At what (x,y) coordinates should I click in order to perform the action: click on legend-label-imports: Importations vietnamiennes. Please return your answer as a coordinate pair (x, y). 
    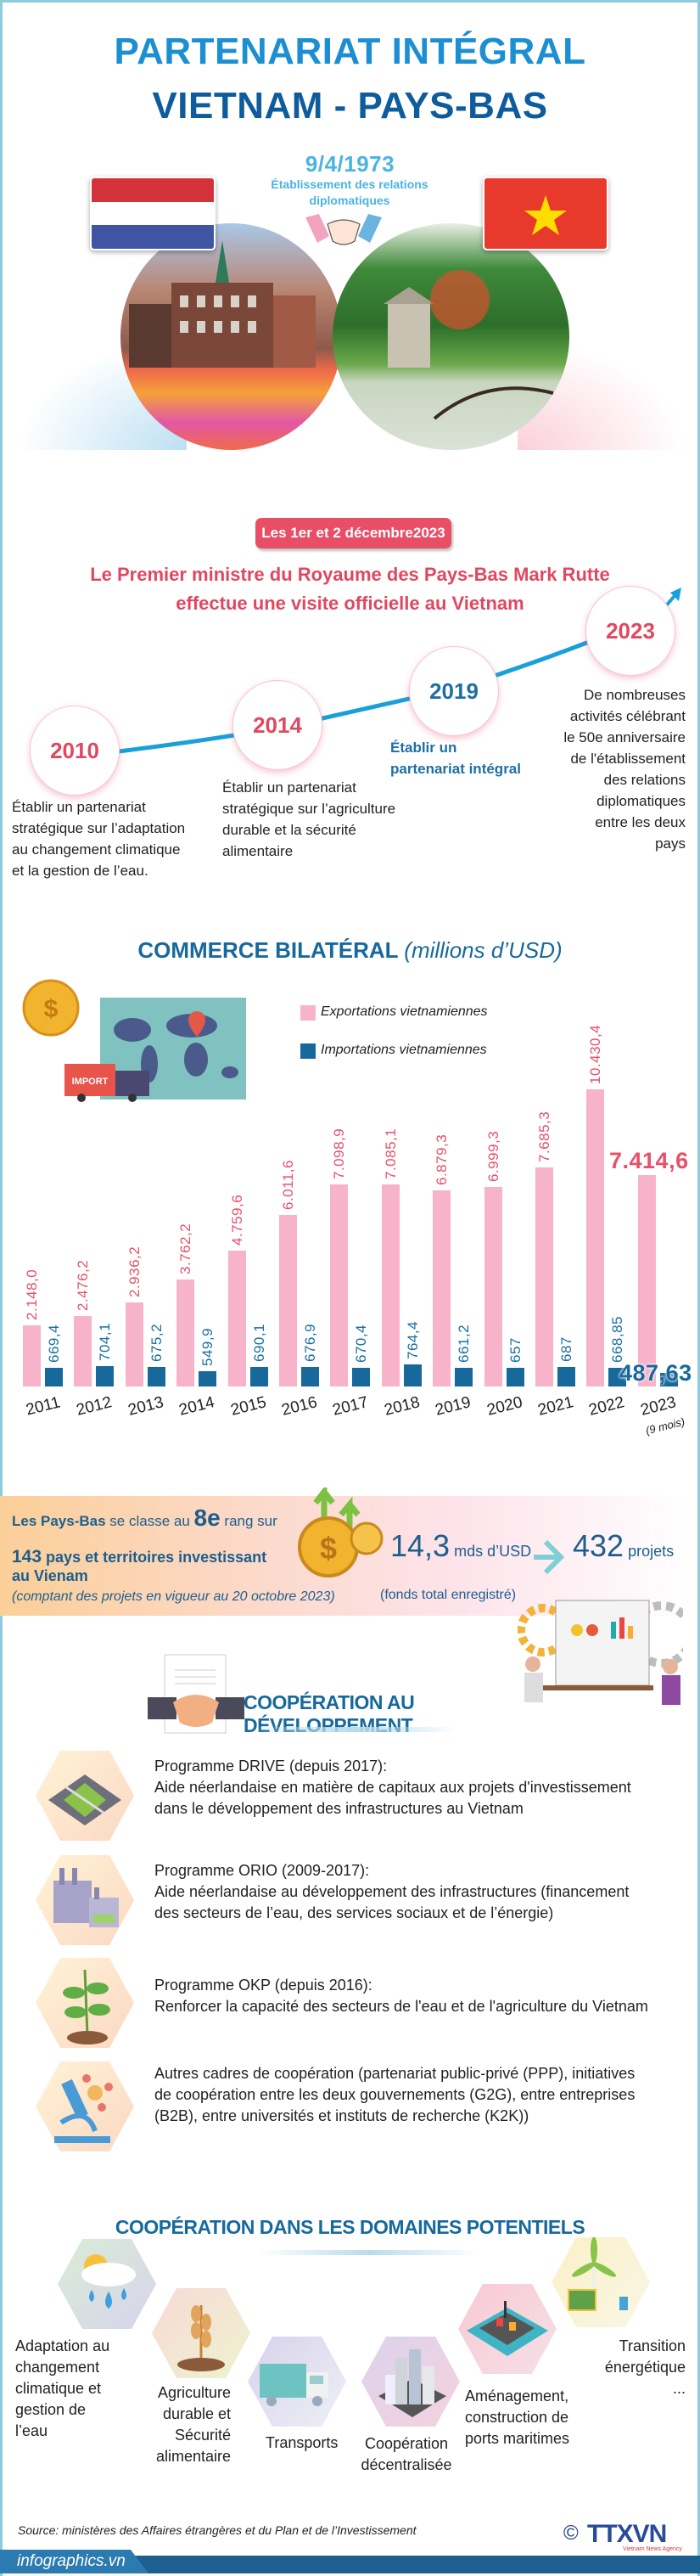
    Looking at the image, I should click on (404, 1050).